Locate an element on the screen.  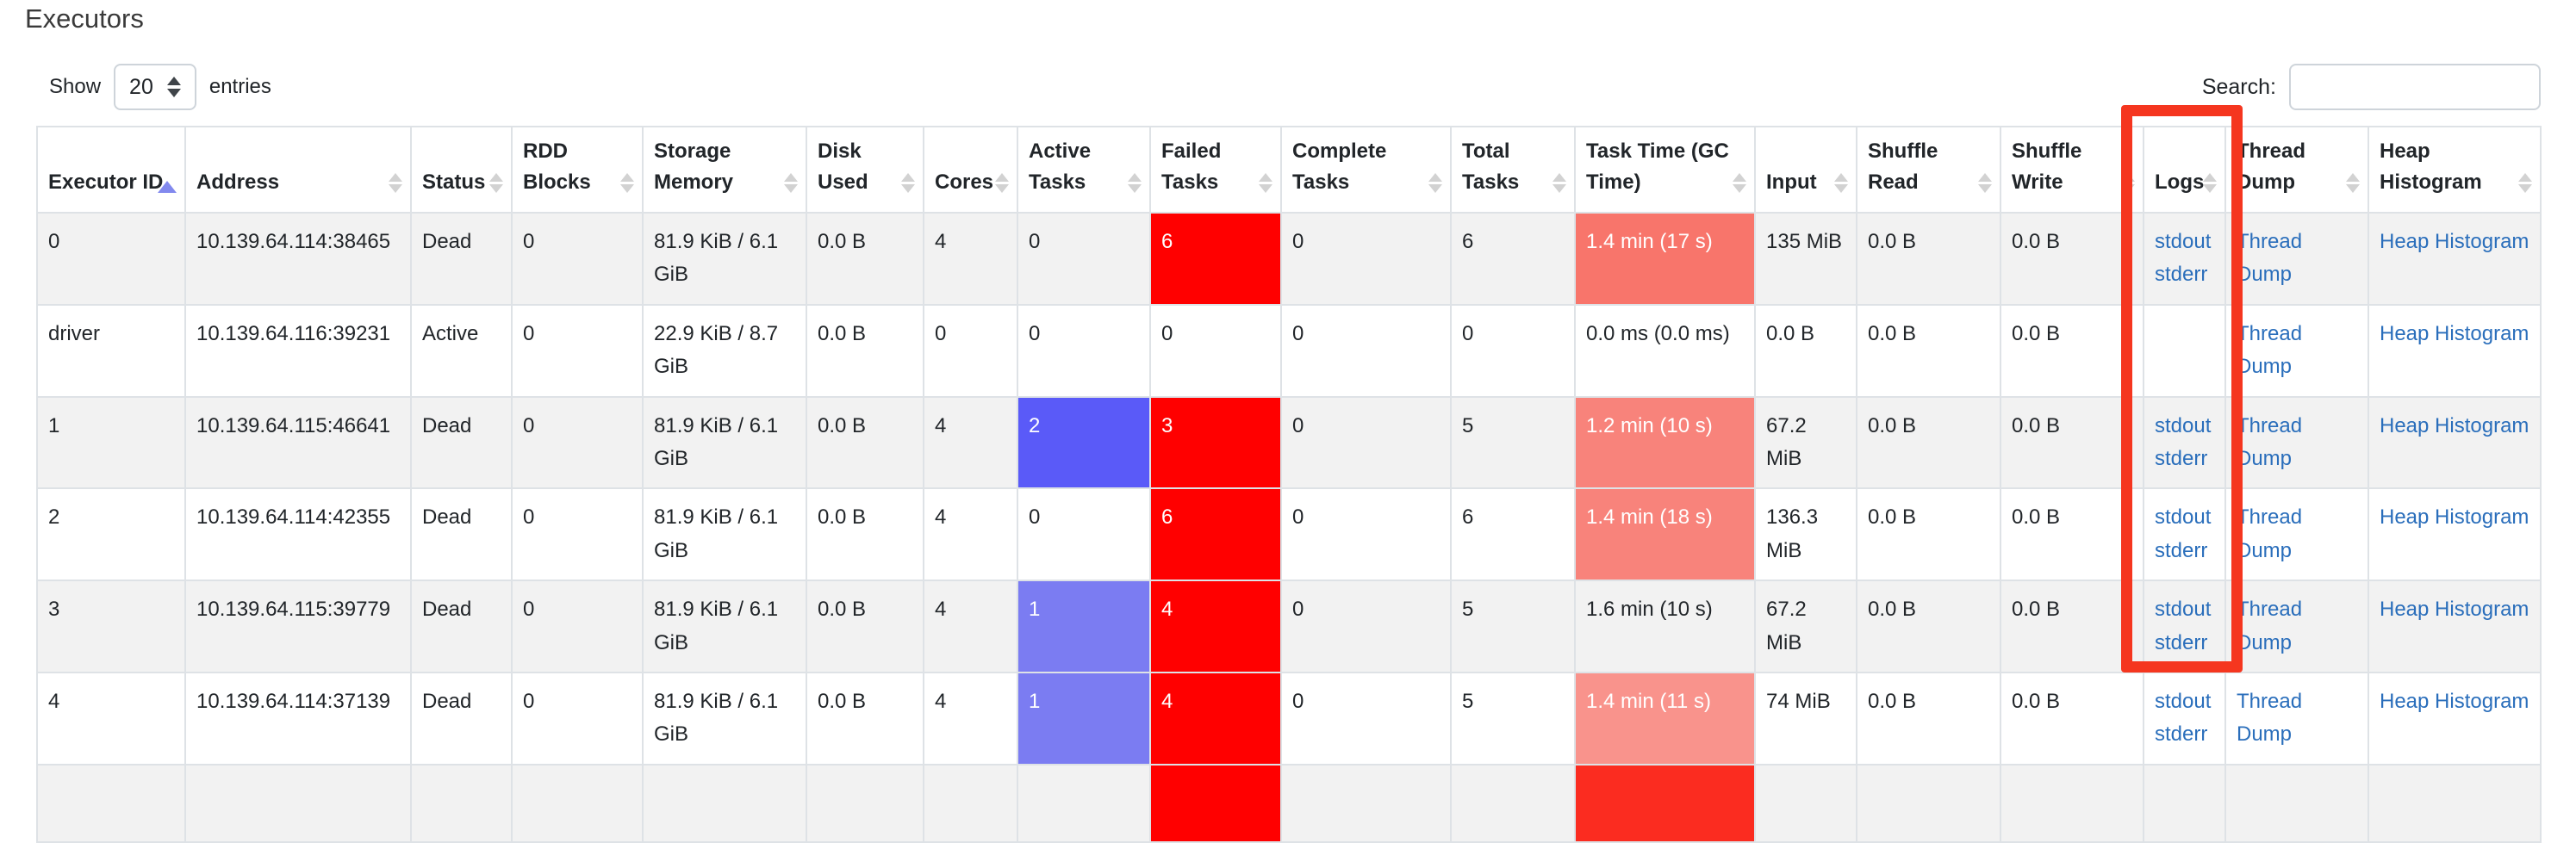
cell-executor-id: 1 is located at coordinates (111, 442).